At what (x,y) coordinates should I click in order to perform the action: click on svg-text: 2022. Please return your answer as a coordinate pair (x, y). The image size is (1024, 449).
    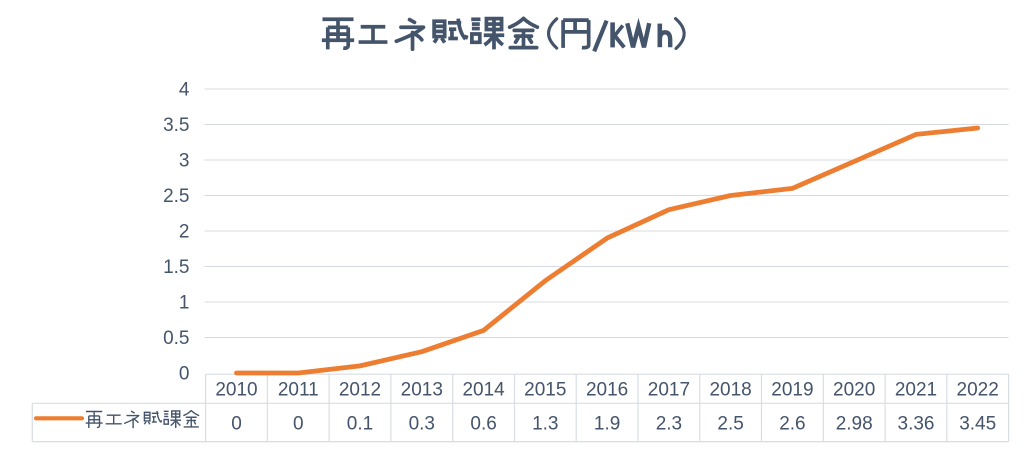
    Looking at the image, I should click on (978, 390).